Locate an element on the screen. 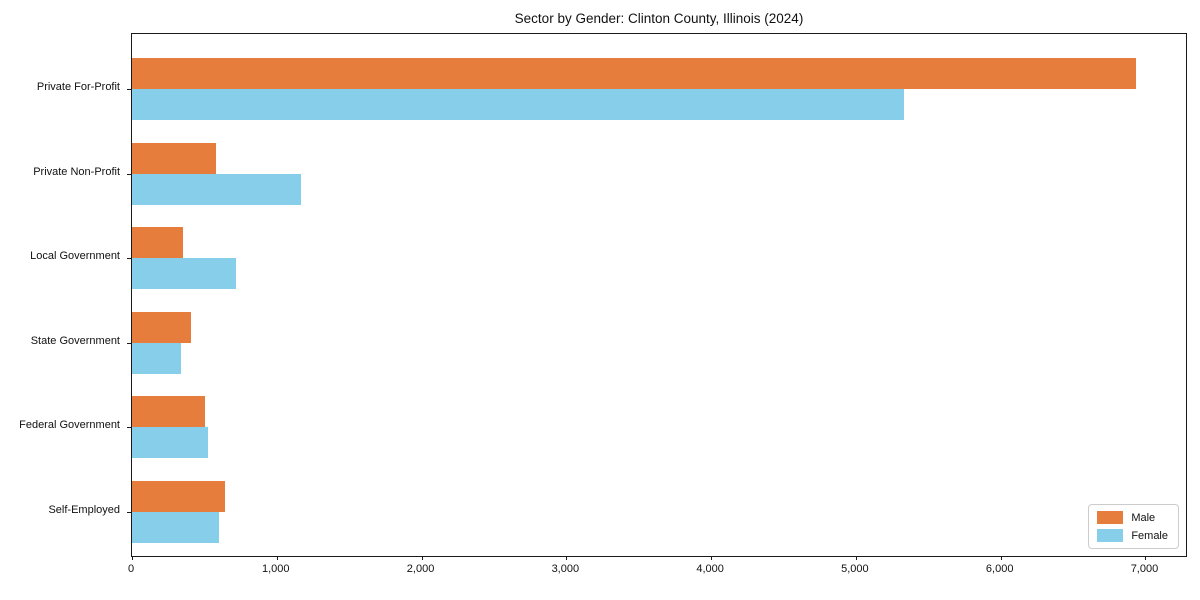 The height and width of the screenshot is (600, 1200). legend-label-female: Female is located at coordinates (1149, 535).